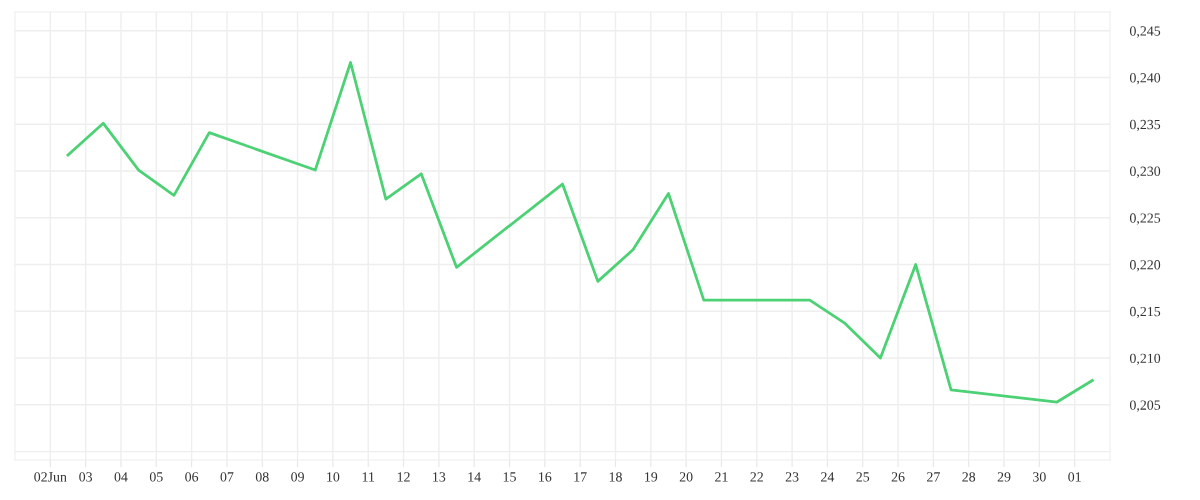 The width and height of the screenshot is (1200, 500). I want to click on x-tick-label: 14, so click(474, 477).